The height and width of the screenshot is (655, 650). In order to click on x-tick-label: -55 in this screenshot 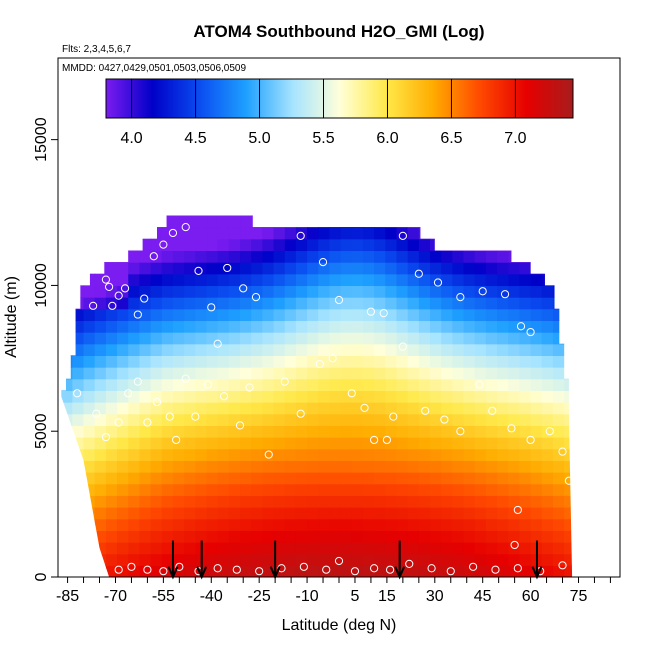, I will do `click(163, 596)`.